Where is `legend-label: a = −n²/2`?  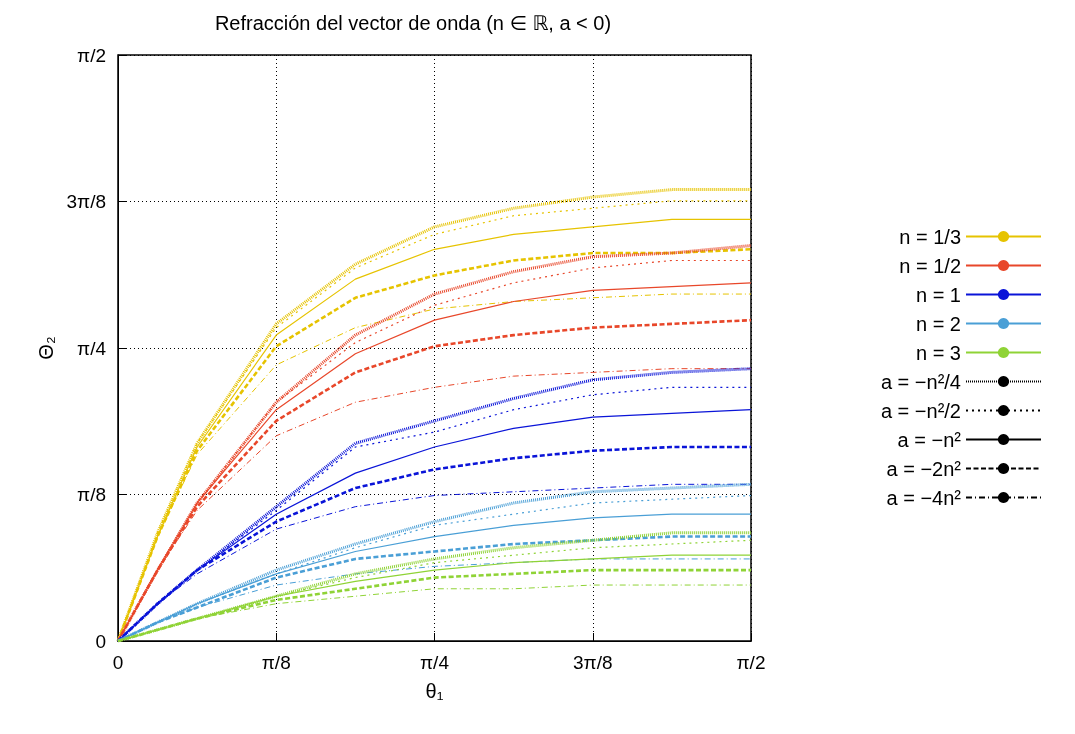 legend-label: a = −n²/2 is located at coordinates (920, 410).